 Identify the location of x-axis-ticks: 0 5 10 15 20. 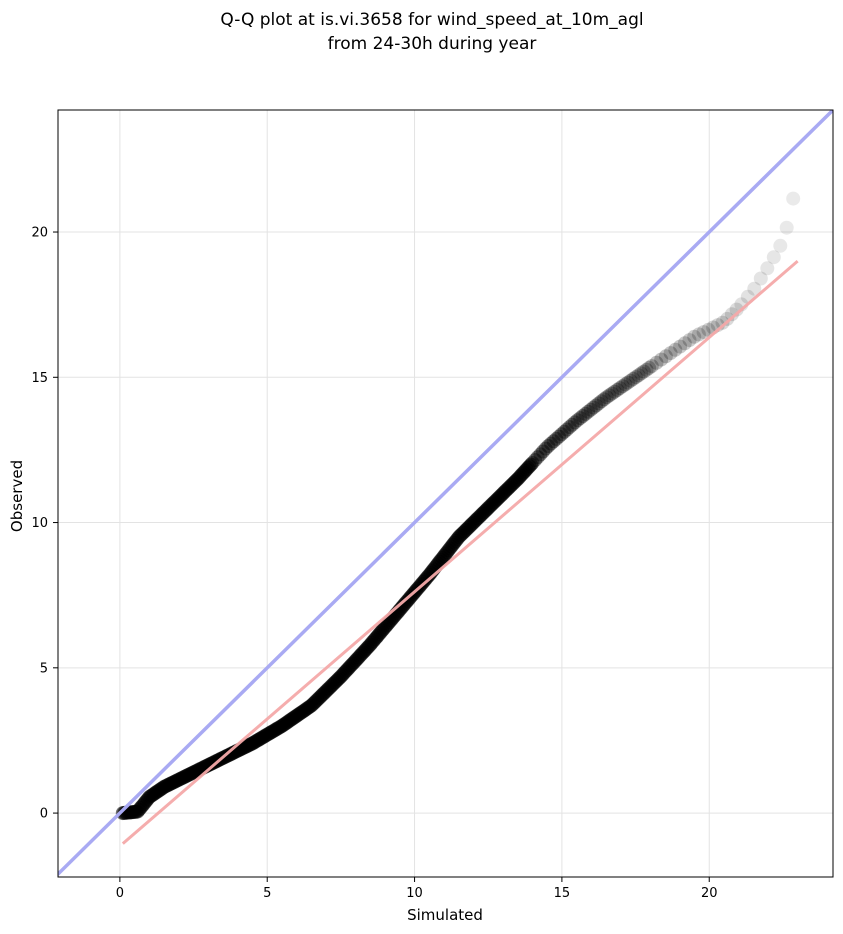
(417, 889).